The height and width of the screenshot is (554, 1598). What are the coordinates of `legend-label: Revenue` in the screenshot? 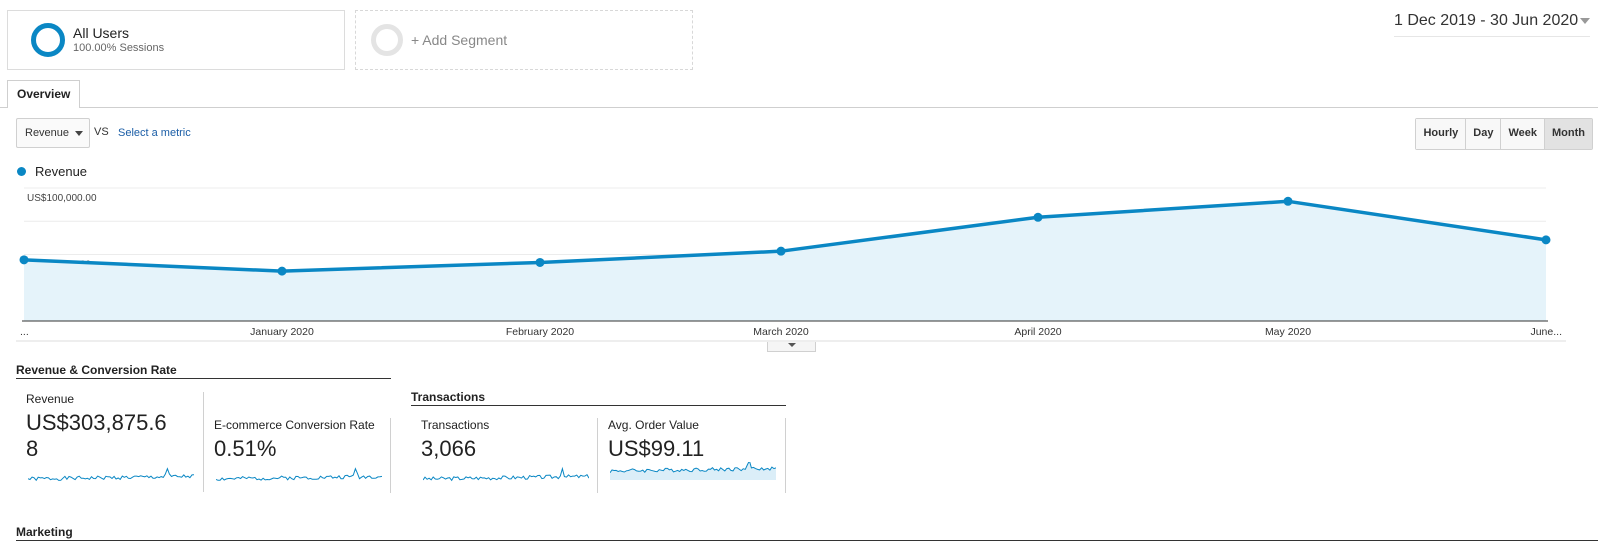 It's located at (61, 171).